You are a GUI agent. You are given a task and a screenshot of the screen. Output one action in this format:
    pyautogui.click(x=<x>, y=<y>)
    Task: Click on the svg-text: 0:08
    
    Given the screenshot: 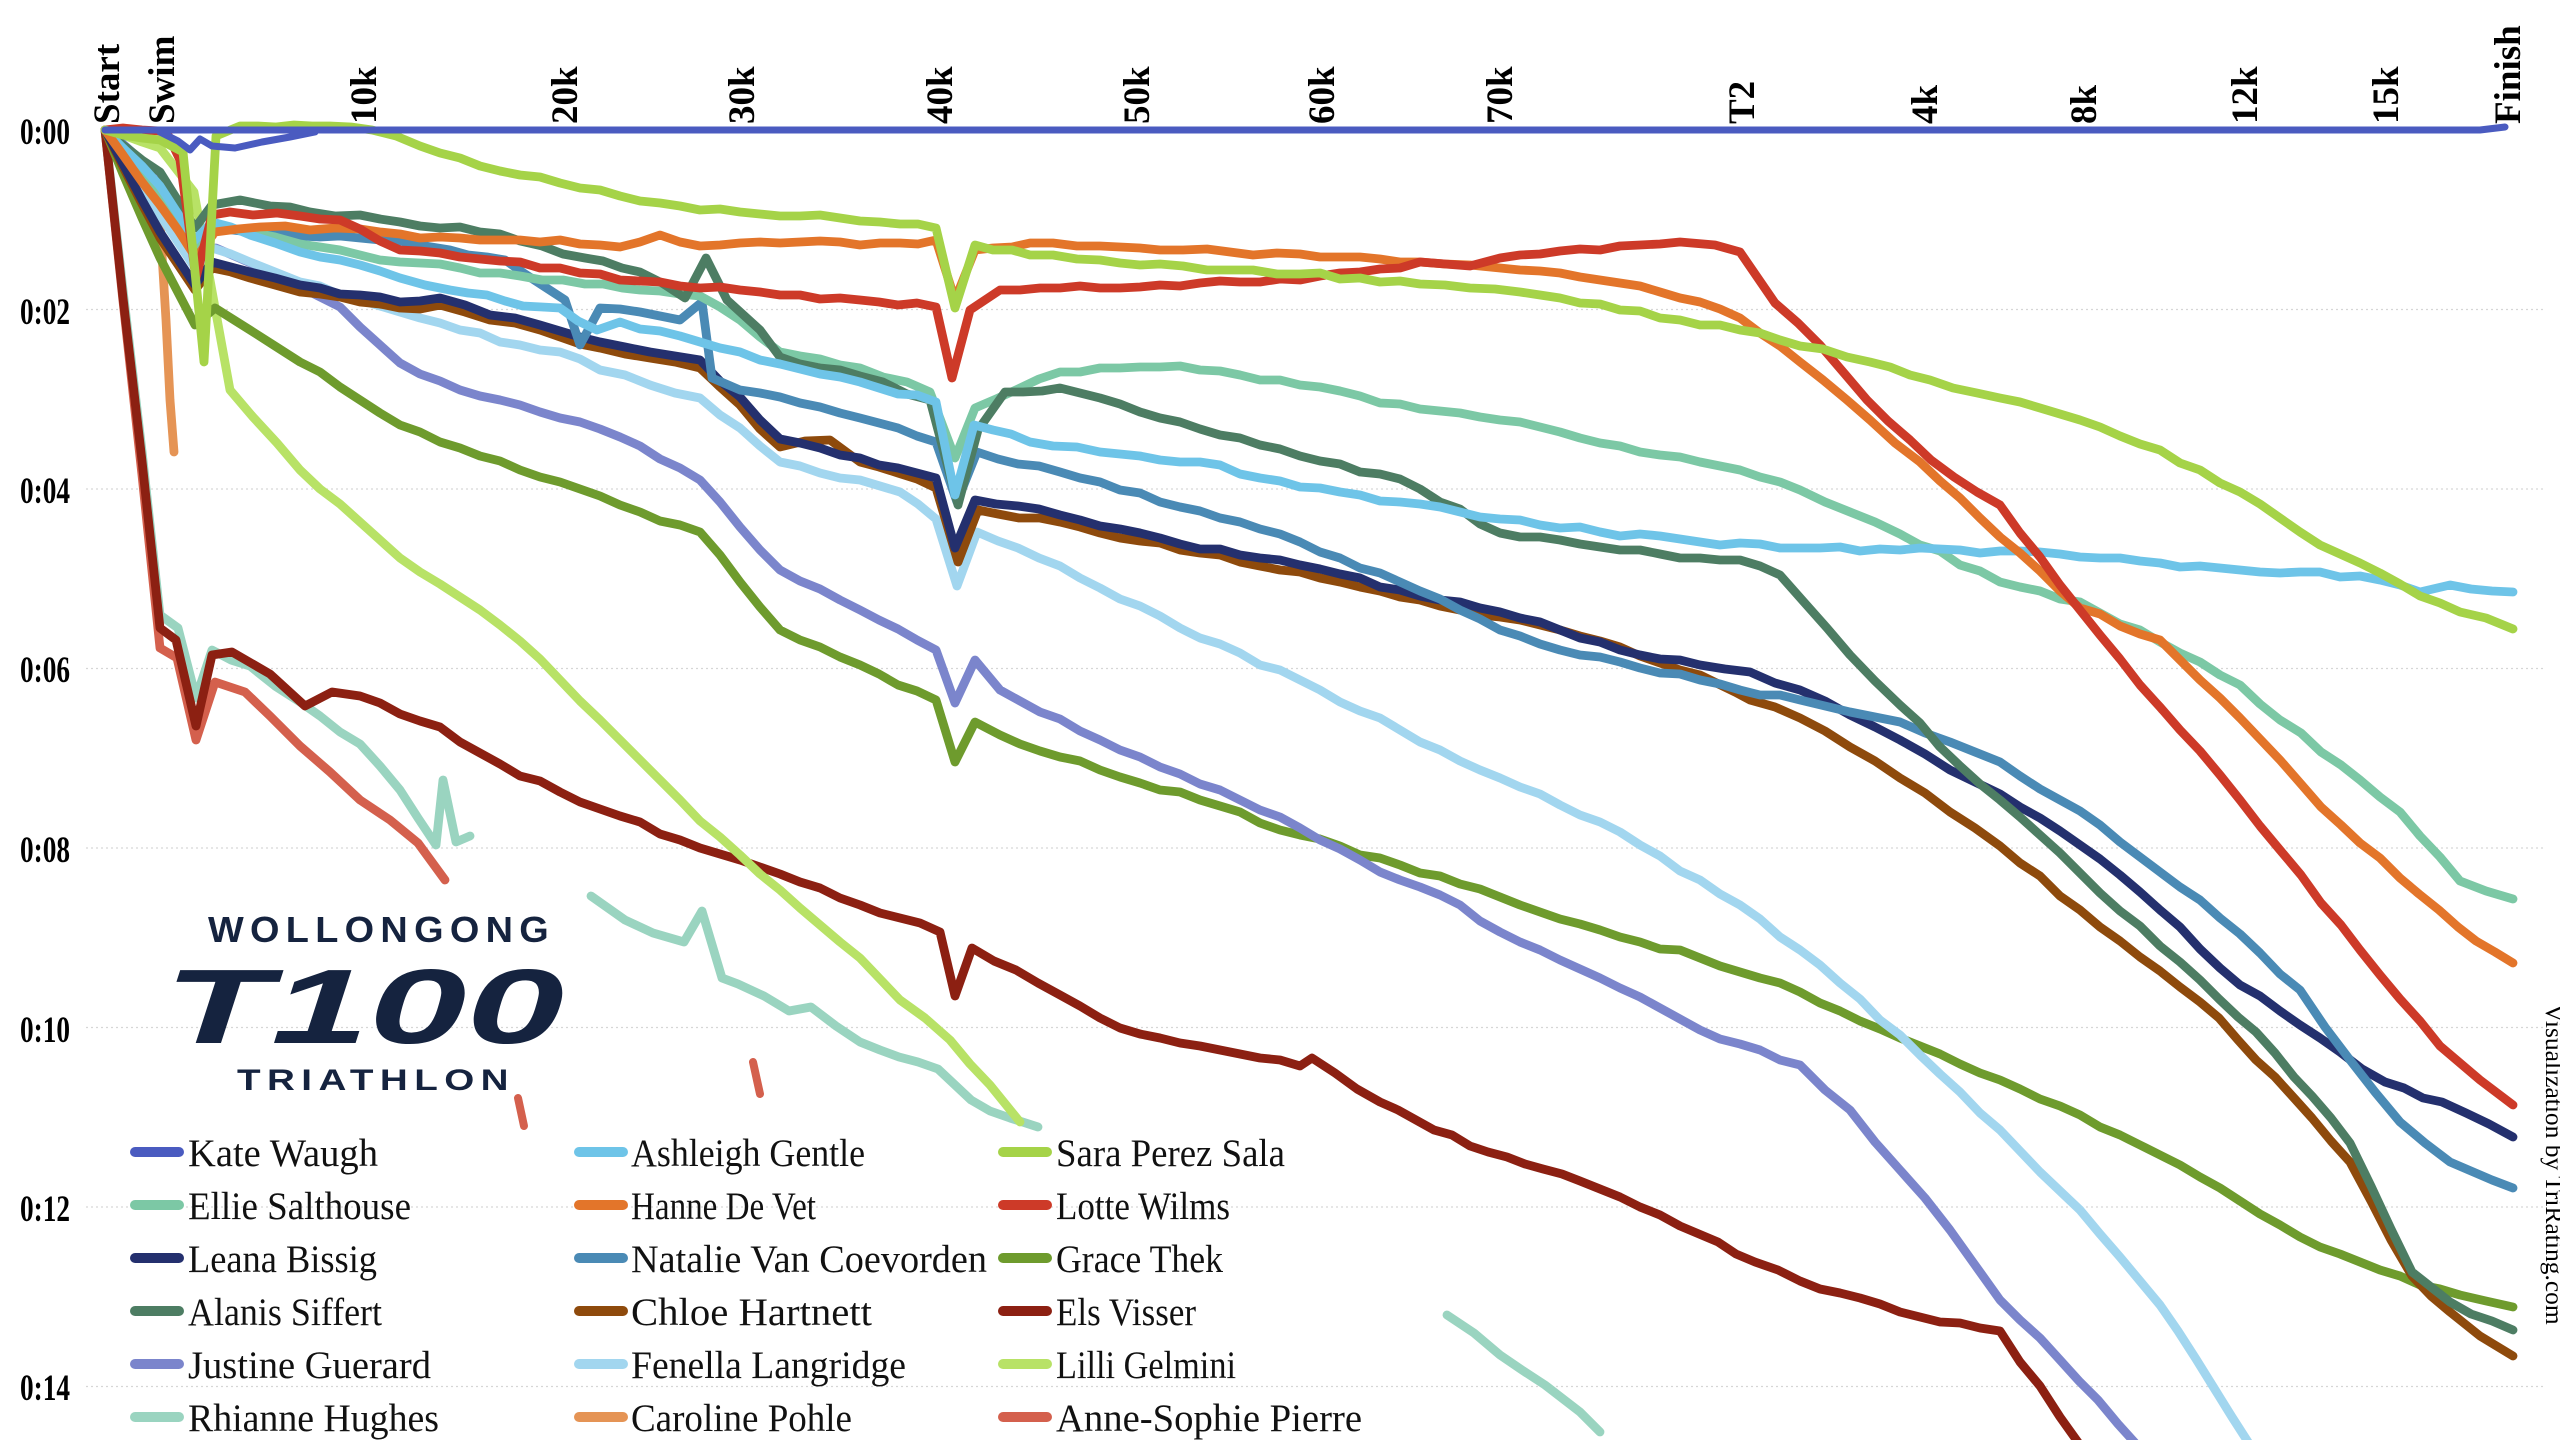 What is the action you would take?
    pyautogui.click(x=45, y=850)
    